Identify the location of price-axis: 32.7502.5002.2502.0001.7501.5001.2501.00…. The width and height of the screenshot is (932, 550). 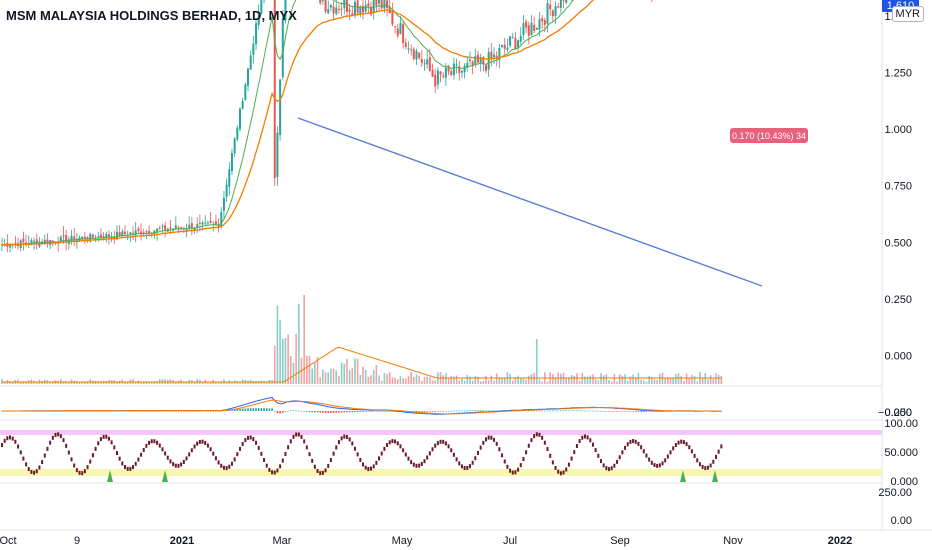
(898, 263).